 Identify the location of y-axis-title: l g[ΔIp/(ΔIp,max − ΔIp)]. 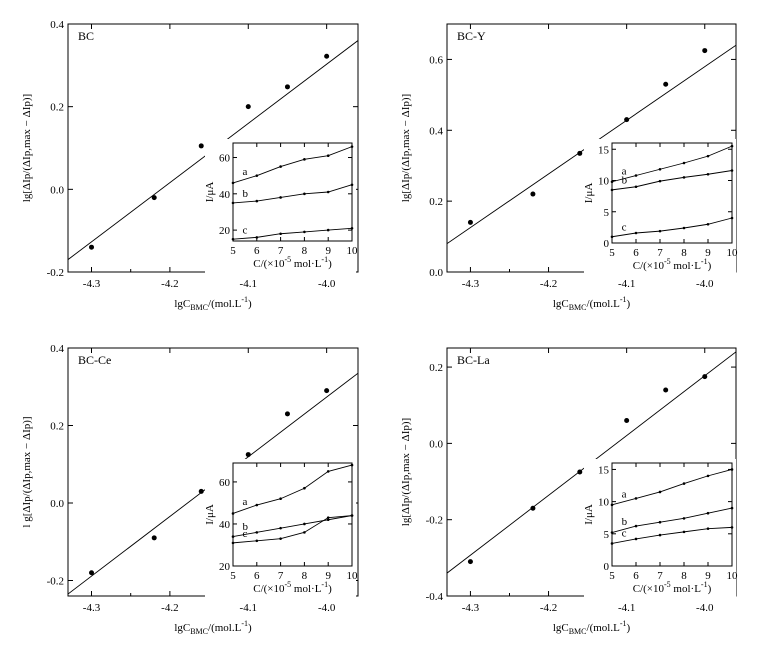
(27, 471).